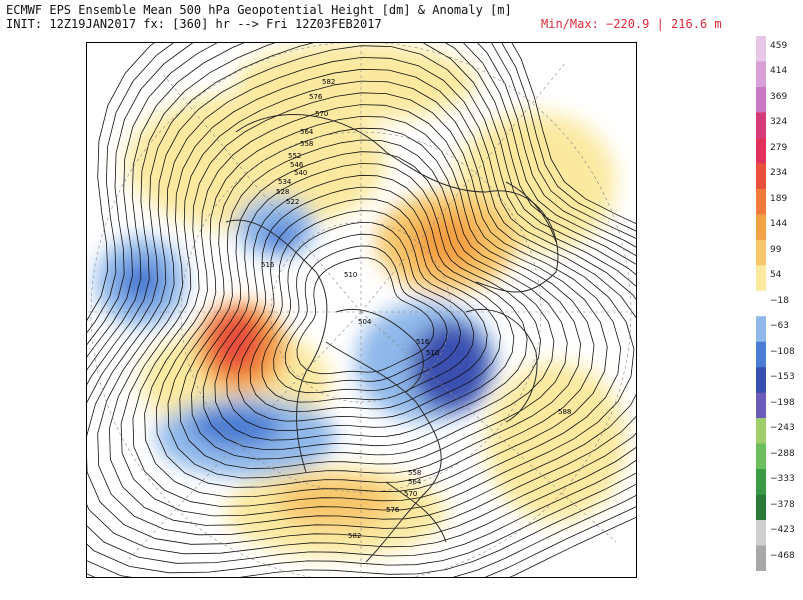  I want to click on colorbar-tick: −198, so click(782, 403).